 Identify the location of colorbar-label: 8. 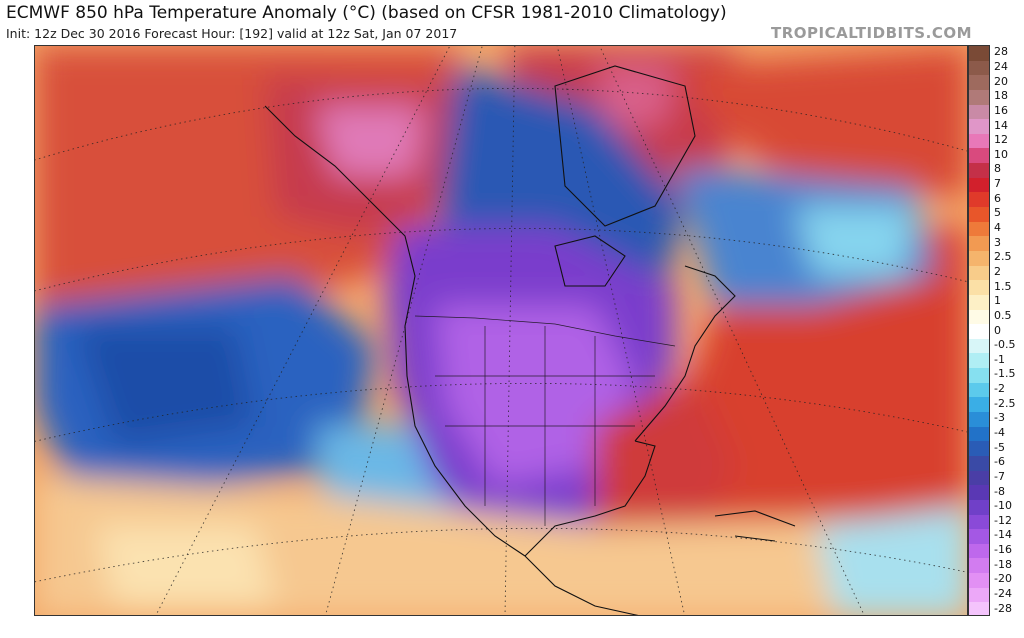
(997, 169).